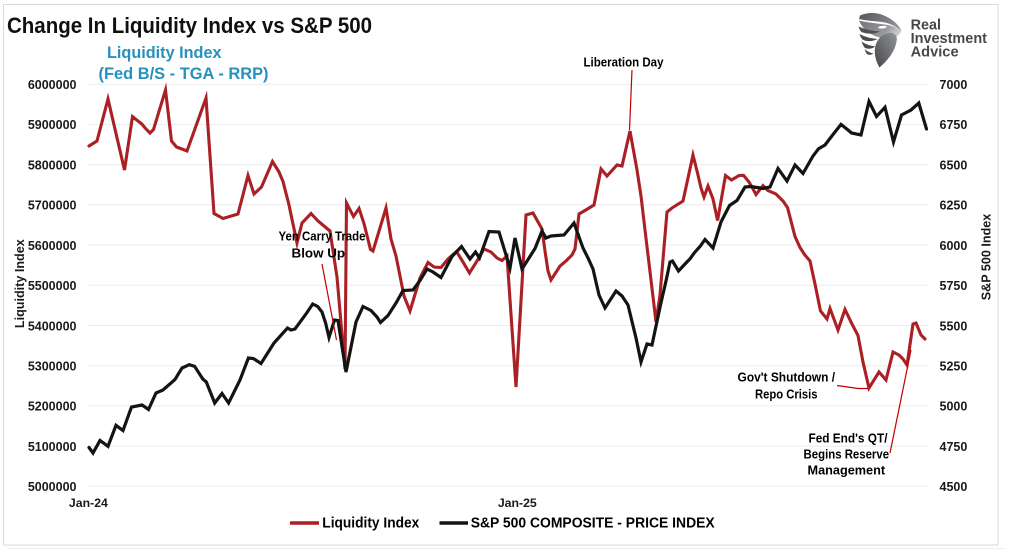 The height and width of the screenshot is (560, 1010). I want to click on svg-text: 5200000, so click(52, 407).